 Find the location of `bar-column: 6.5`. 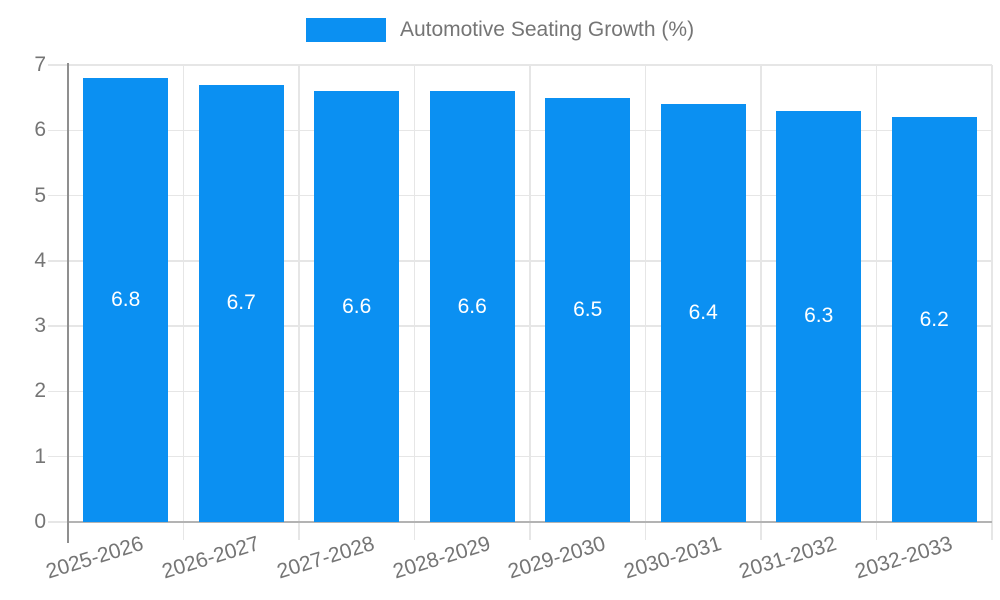

bar-column: 6.5 is located at coordinates (588, 293).